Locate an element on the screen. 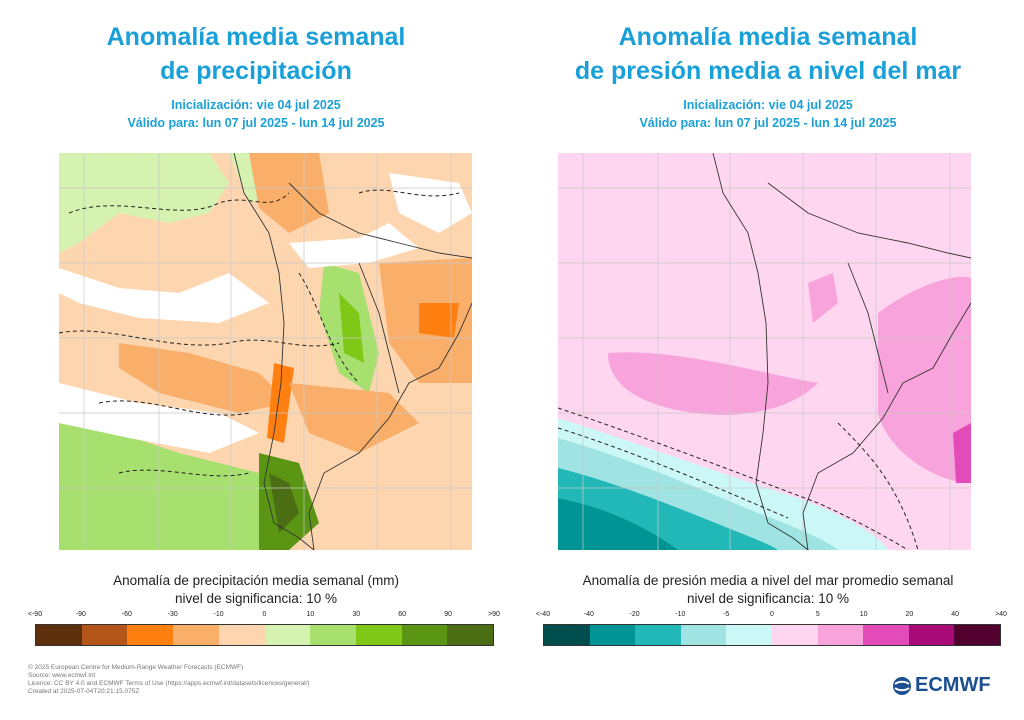 This screenshot has width=1024, height=720. left-colorbar-tick-label: -90 is located at coordinates (80, 614).